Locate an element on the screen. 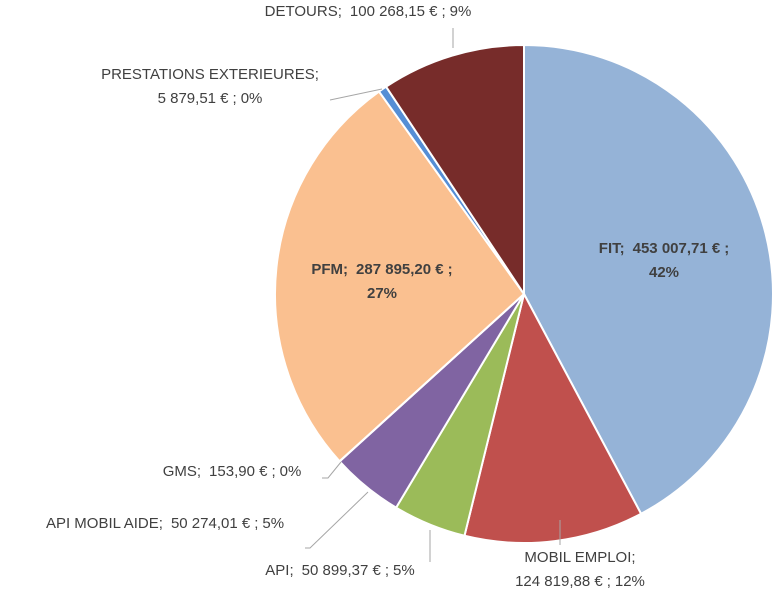 Image resolution: width=773 pixels, height=595 pixels. label-part: GMS is located at coordinates (180, 471).